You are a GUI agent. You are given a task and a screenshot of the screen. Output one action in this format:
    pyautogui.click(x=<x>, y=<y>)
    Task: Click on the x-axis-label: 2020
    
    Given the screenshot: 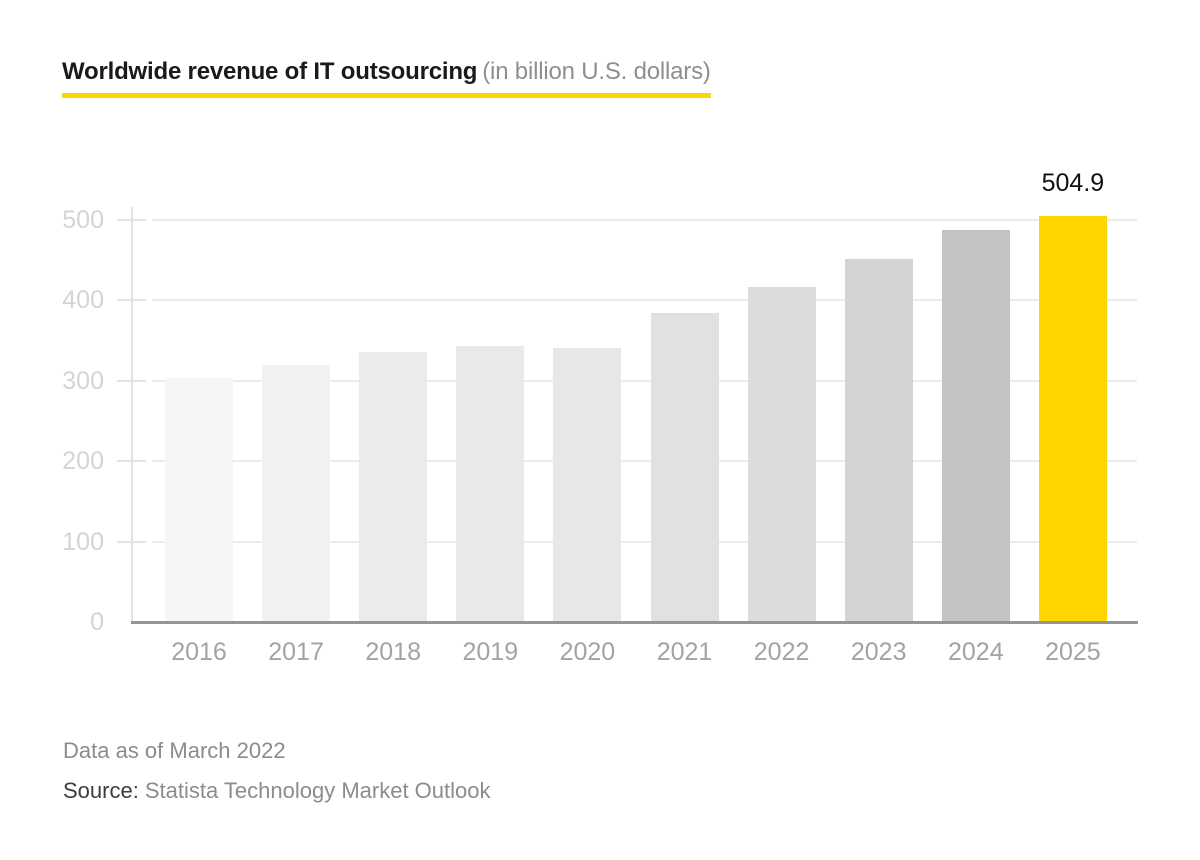 What is the action you would take?
    pyautogui.click(x=587, y=652)
    